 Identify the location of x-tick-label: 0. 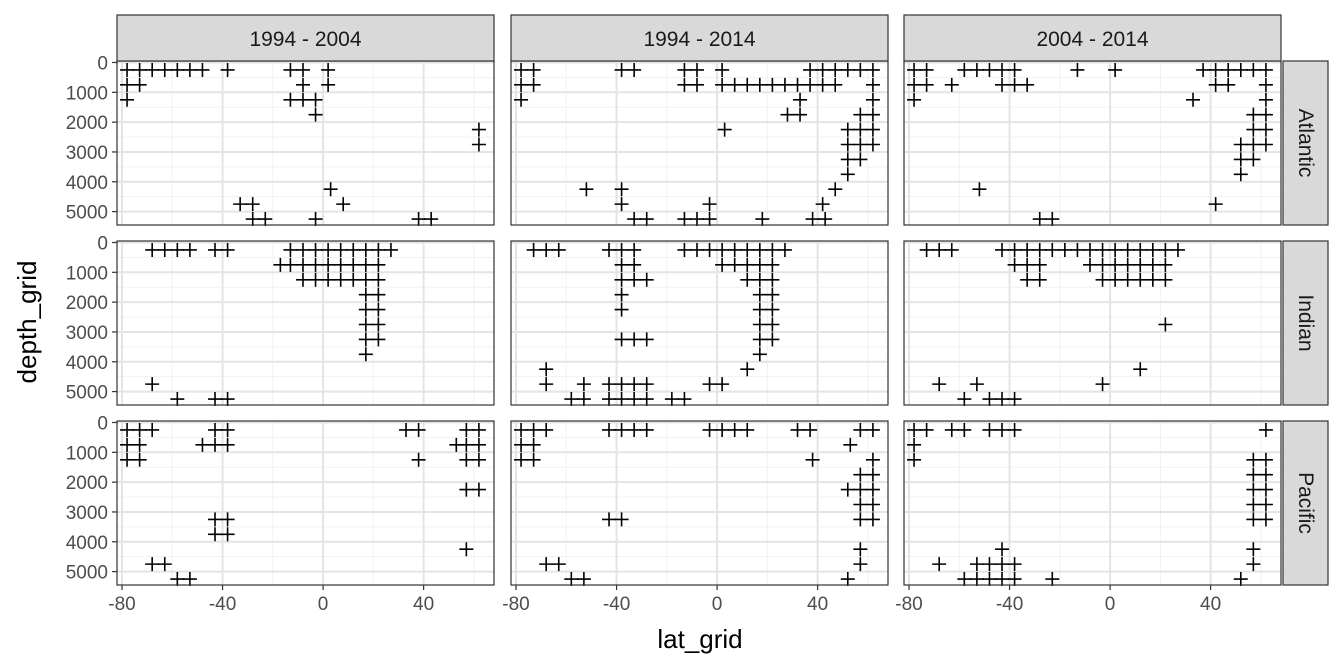
(323, 604).